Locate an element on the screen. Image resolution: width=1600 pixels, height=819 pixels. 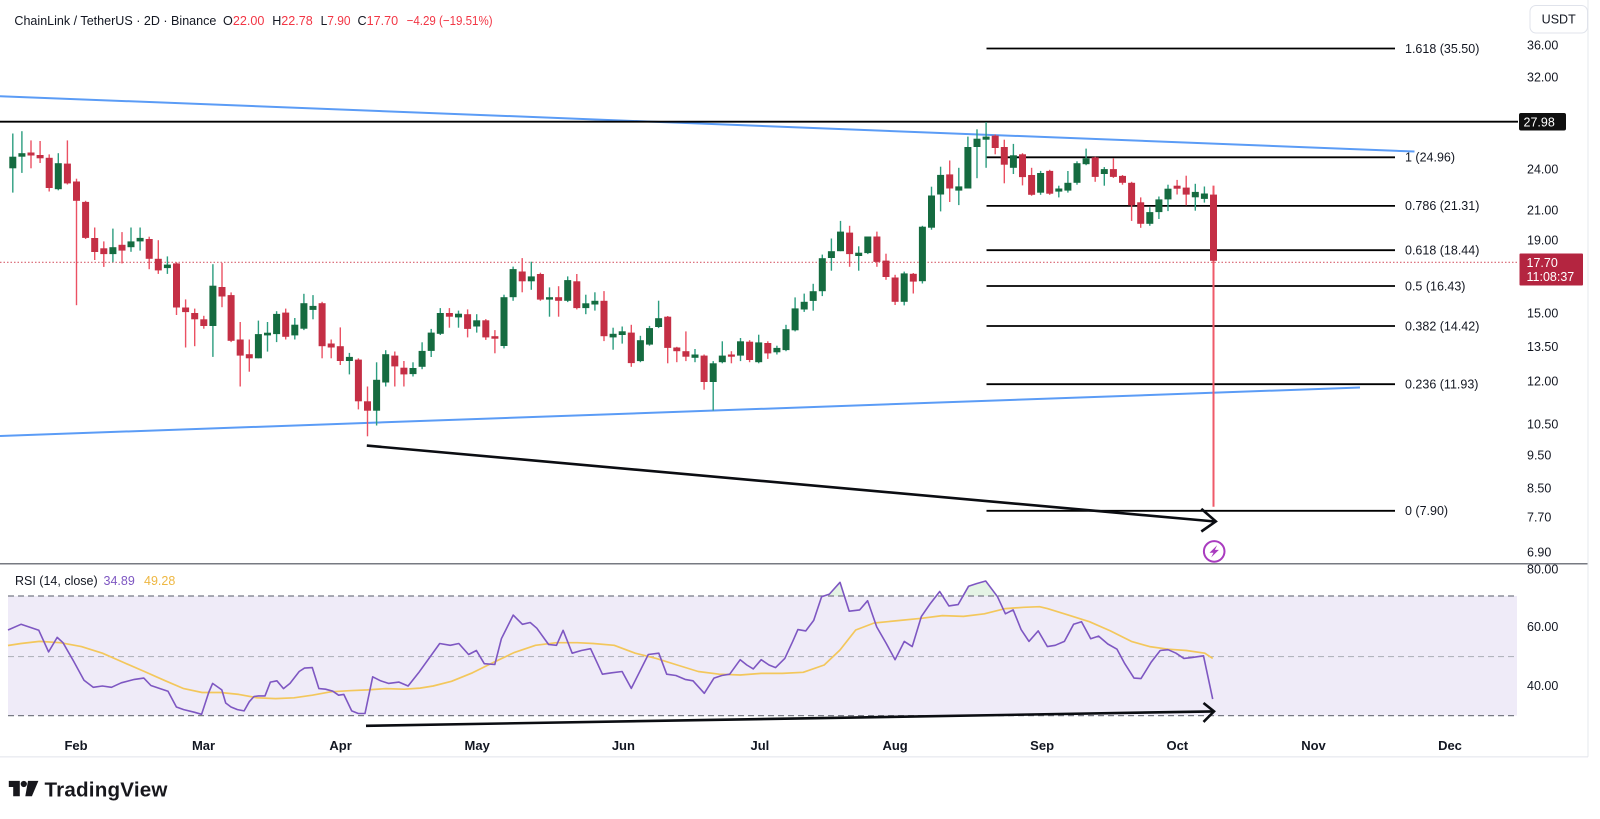
svg-text: 0 (7.90) is located at coordinates (1426, 511).